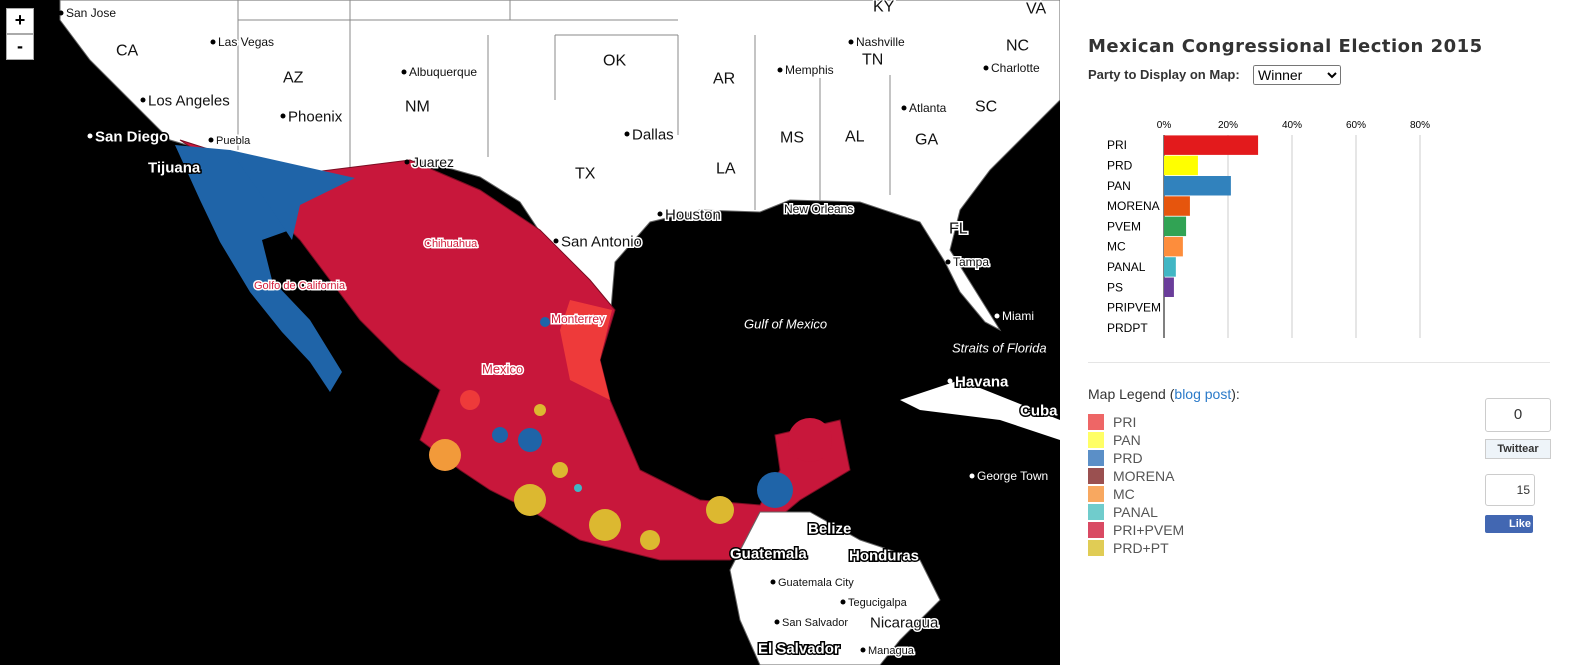 The image size is (1580, 670). What do you see at coordinates (1518, 415) in the screenshot?
I see `tweet-count: 0` at bounding box center [1518, 415].